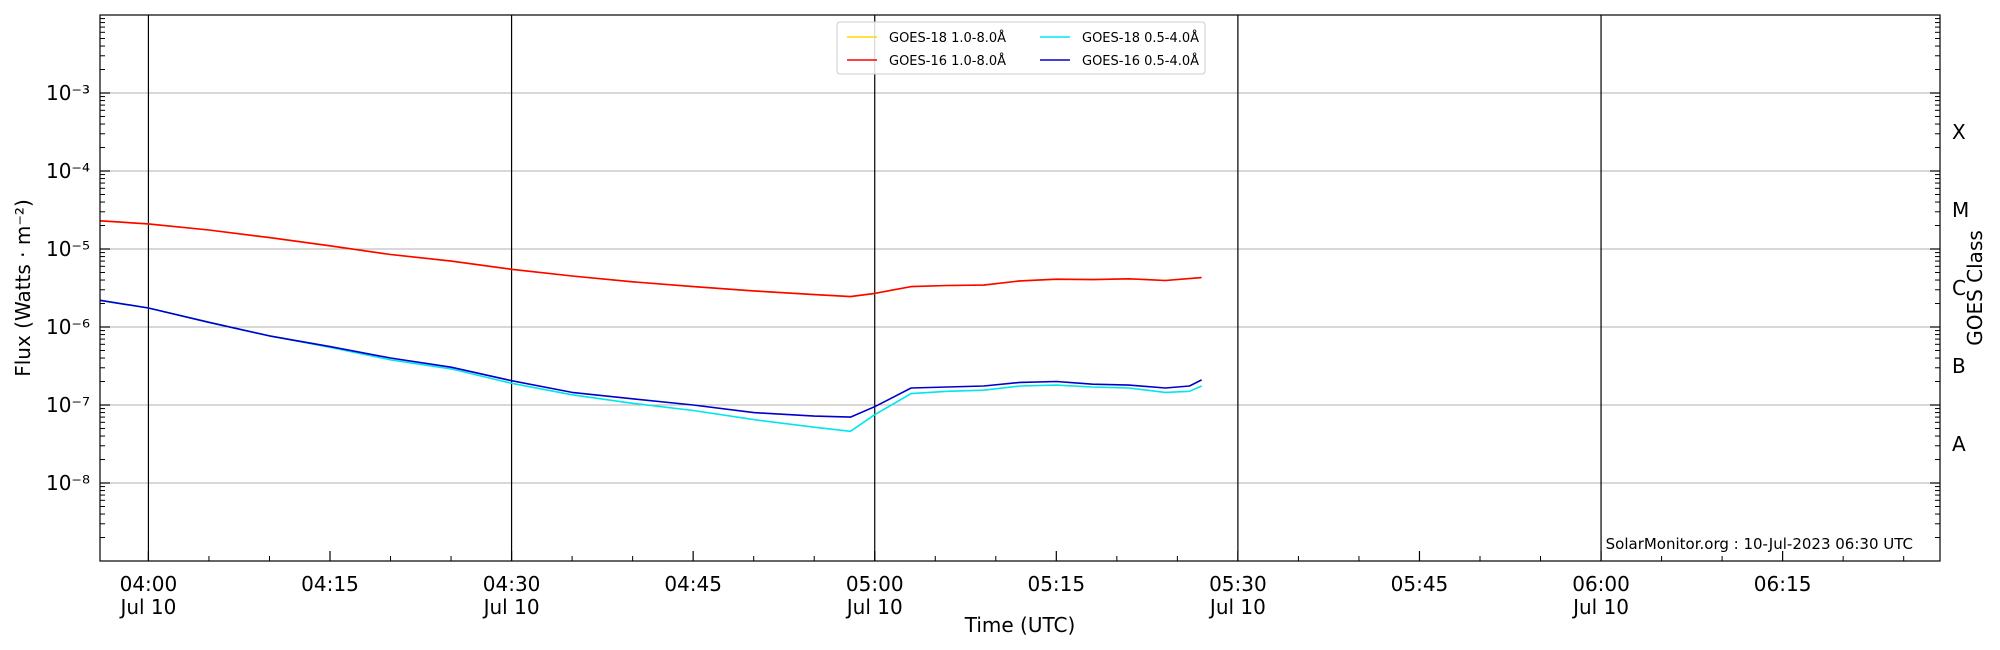 This screenshot has height=650, width=2000. Describe the element at coordinates (68, 327) in the screenshot. I see `y-tick-label: 10⁻⁶` at that location.